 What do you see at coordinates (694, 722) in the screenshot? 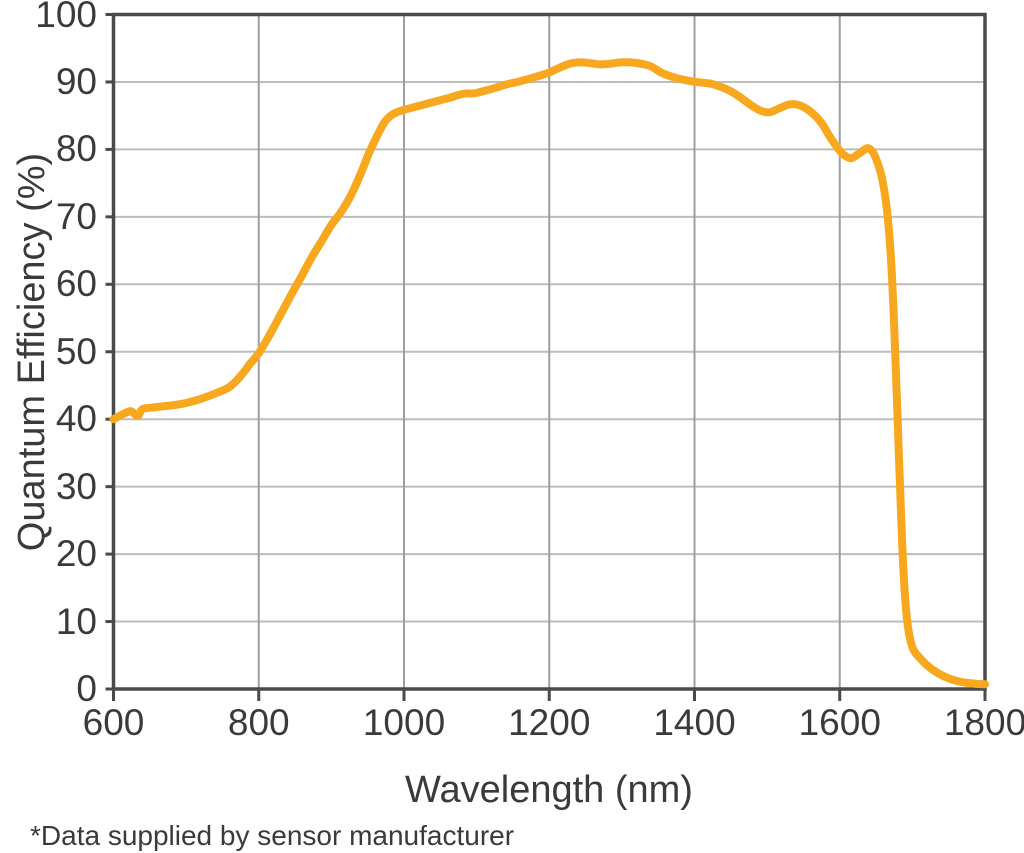
I see `x-tick-label-1400: 1400` at bounding box center [694, 722].